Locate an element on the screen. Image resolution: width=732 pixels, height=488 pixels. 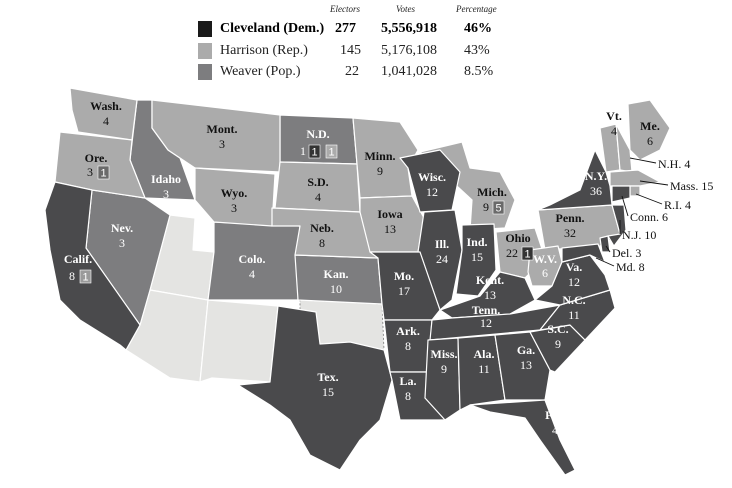
legend-swatch-pop is located at coordinates (205, 72).